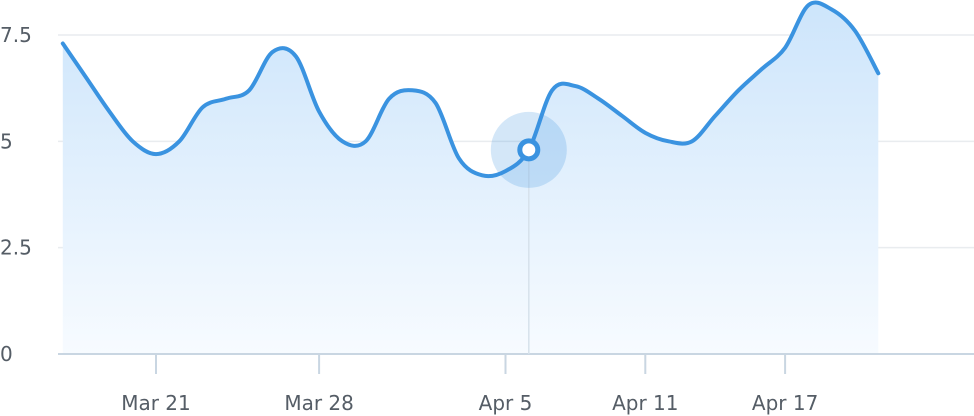 The image size is (974, 416). Describe the element at coordinates (16, 35) in the screenshot. I see `y-tick-label: 7.5` at that location.